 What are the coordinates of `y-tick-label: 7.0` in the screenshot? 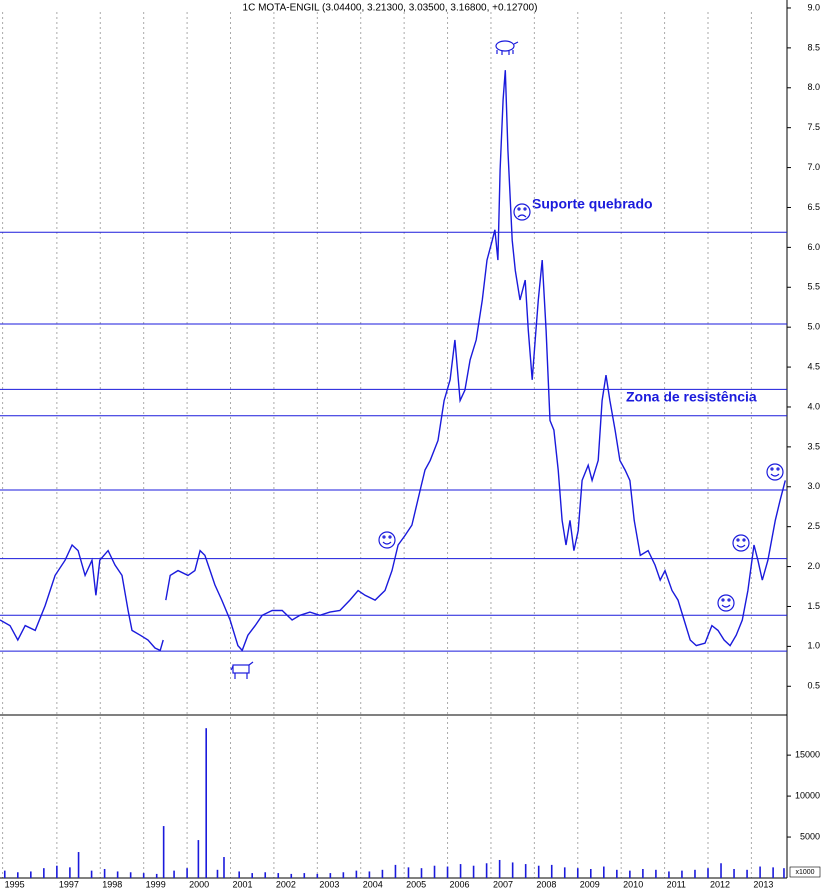 It's located at (813, 167).